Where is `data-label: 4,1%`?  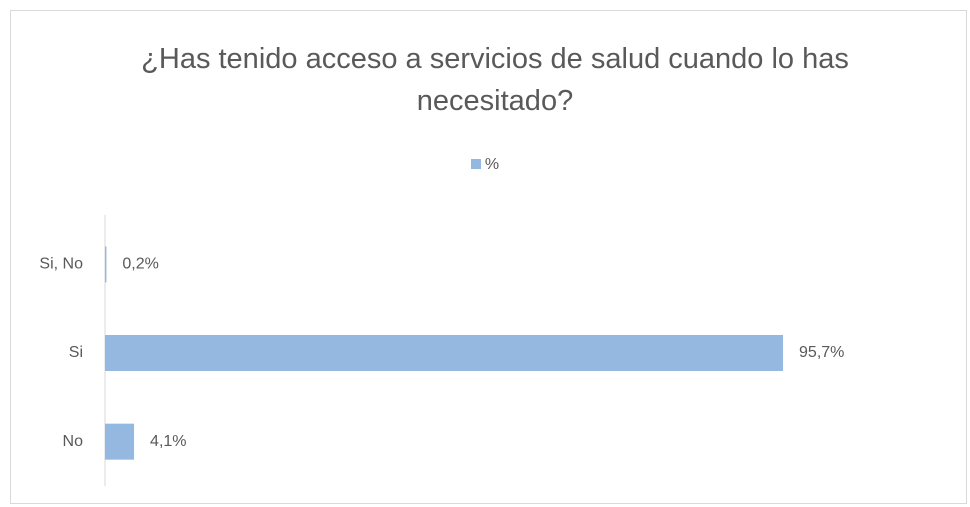 data-label: 4,1% is located at coordinates (168, 441).